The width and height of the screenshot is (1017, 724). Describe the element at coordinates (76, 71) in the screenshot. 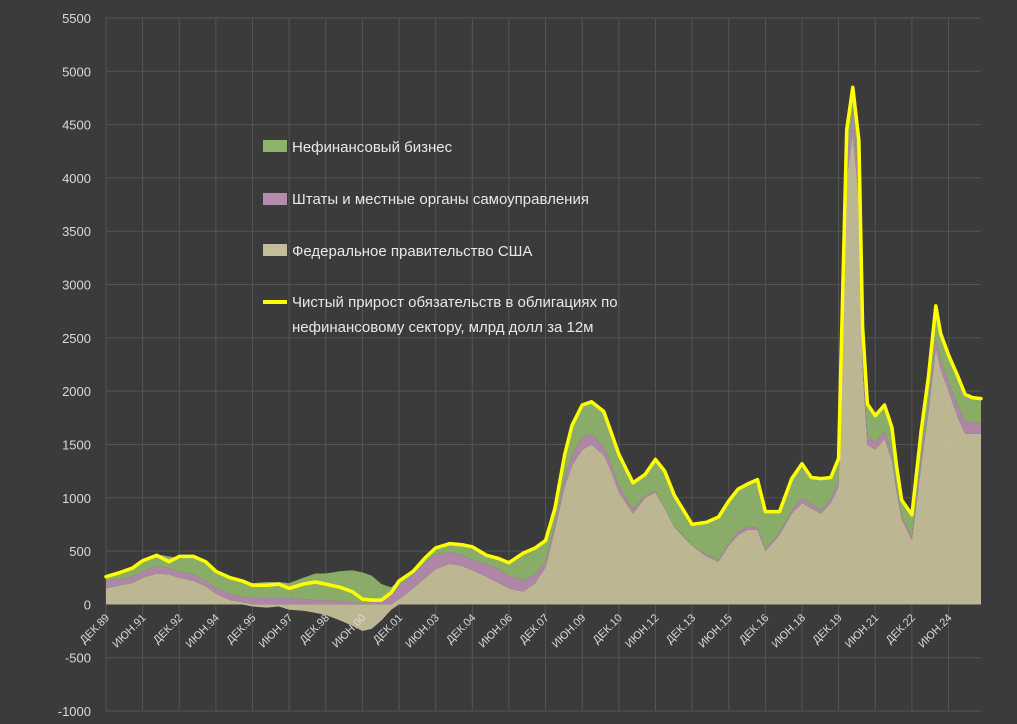

I see `y-tick-label: 5000` at that location.